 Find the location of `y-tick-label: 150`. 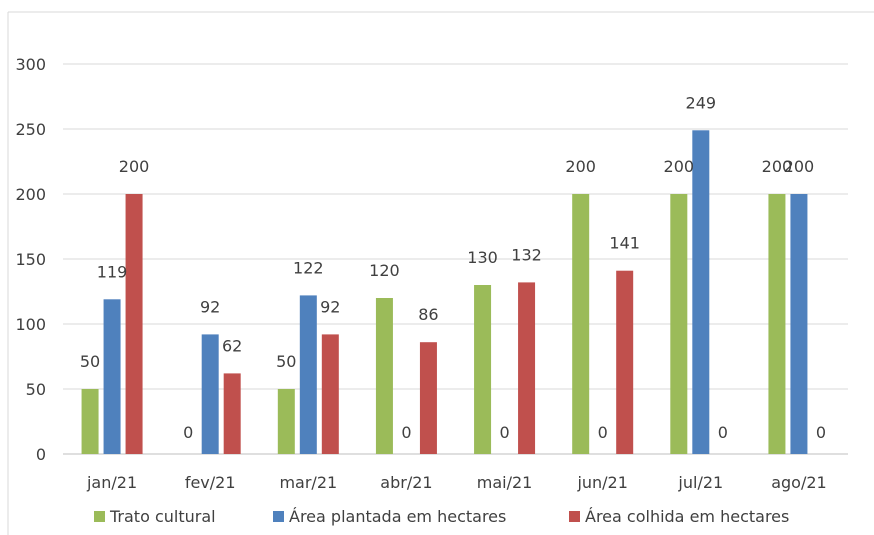

y-tick-label: 150 is located at coordinates (30, 259).